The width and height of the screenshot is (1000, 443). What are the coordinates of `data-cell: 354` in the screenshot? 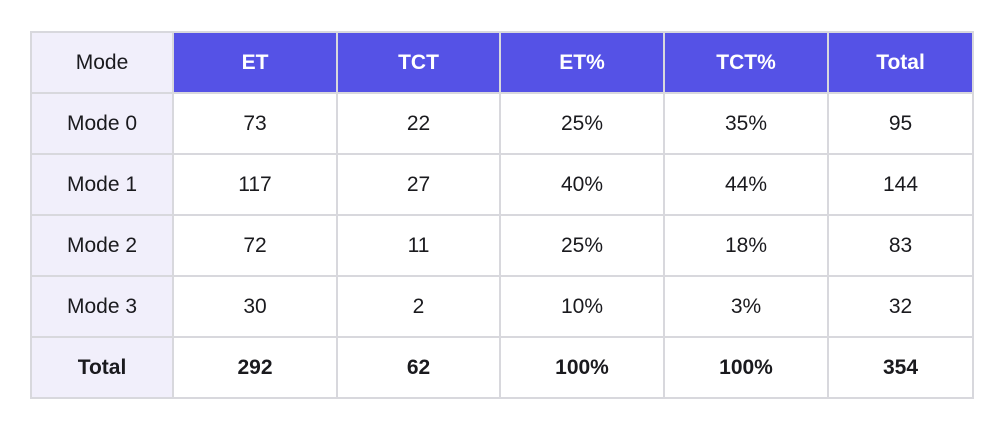 It's located at (900, 367).